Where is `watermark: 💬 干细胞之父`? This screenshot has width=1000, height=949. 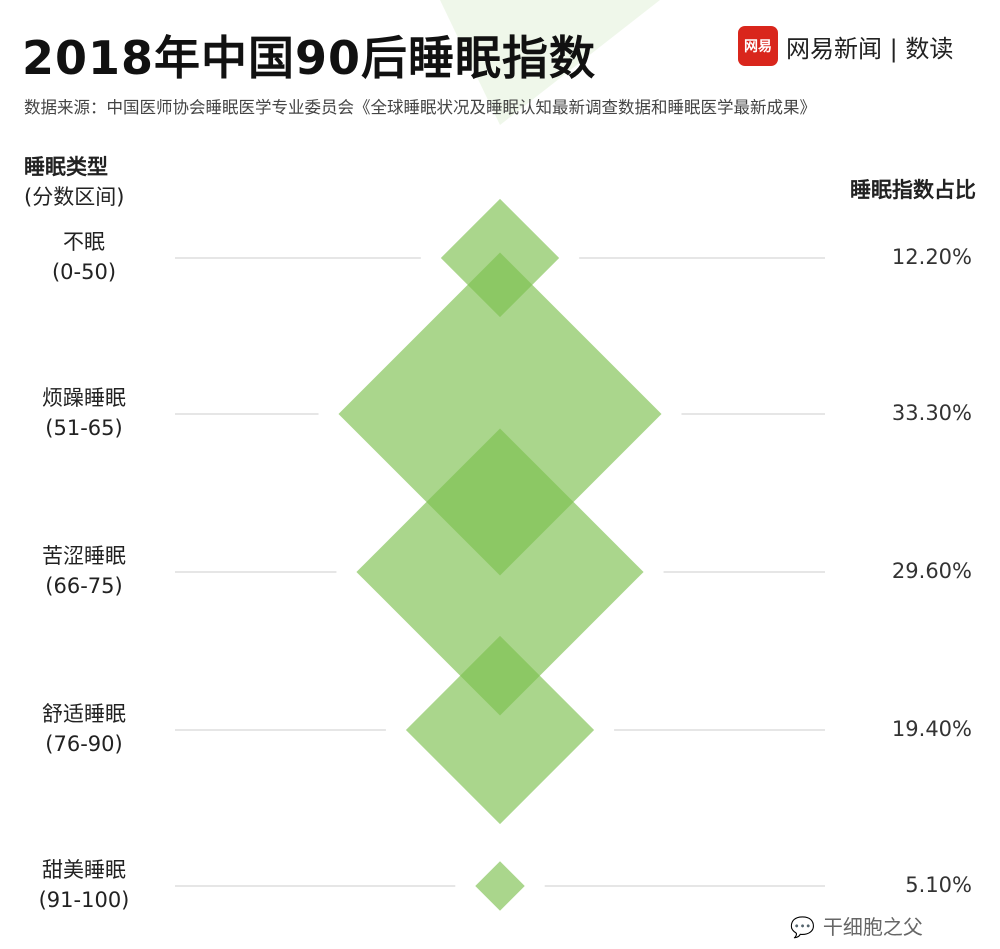 watermark: 💬 干细胞之父 is located at coordinates (856, 927).